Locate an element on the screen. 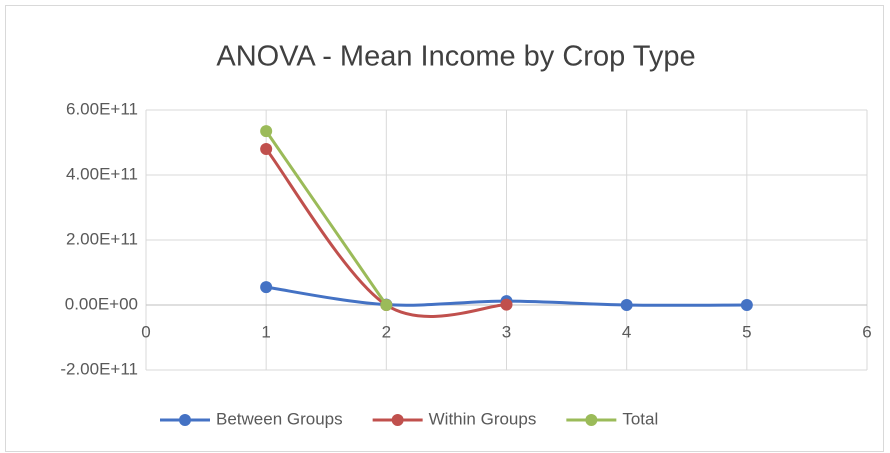 This screenshot has width=890, height=453. x-tick-label: 1 is located at coordinates (265, 331).